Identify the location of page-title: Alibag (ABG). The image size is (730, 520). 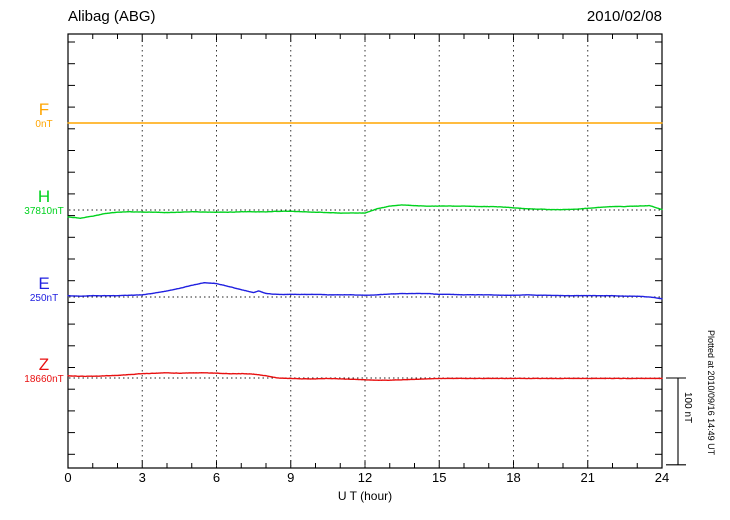
(112, 16).